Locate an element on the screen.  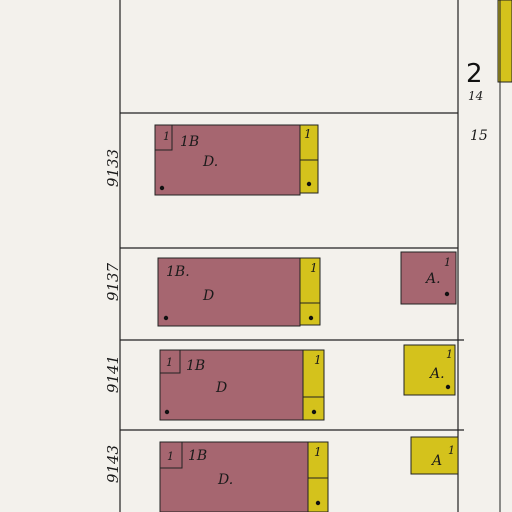
lot-9141: 9141 1 1B D 1 A. 1 is located at coordinates (280, 382).